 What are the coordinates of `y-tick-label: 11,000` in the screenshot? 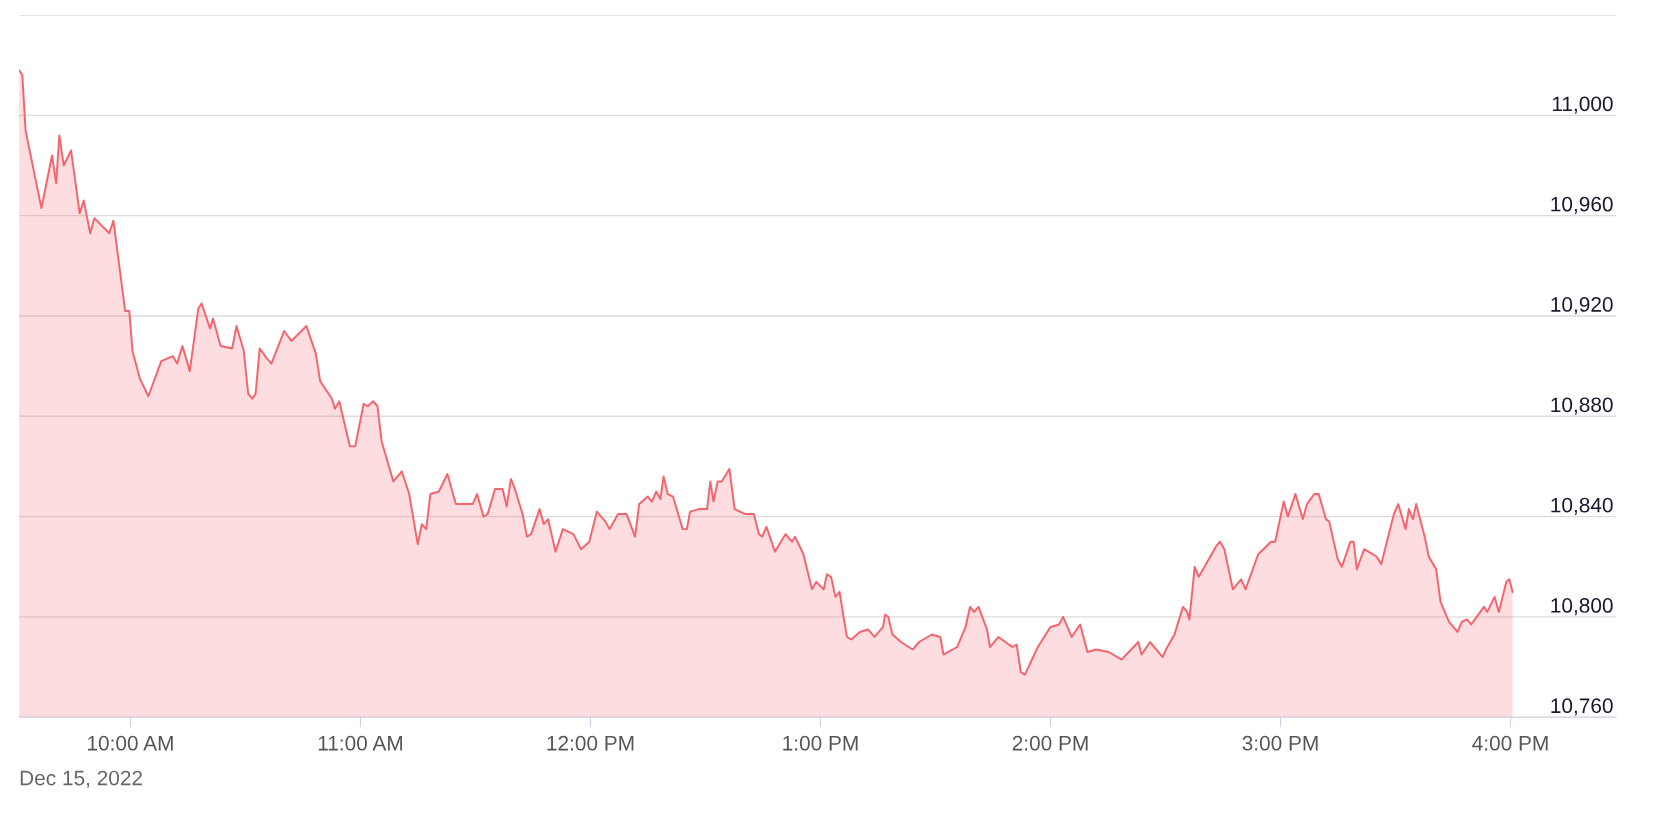 It's located at (1582, 105).